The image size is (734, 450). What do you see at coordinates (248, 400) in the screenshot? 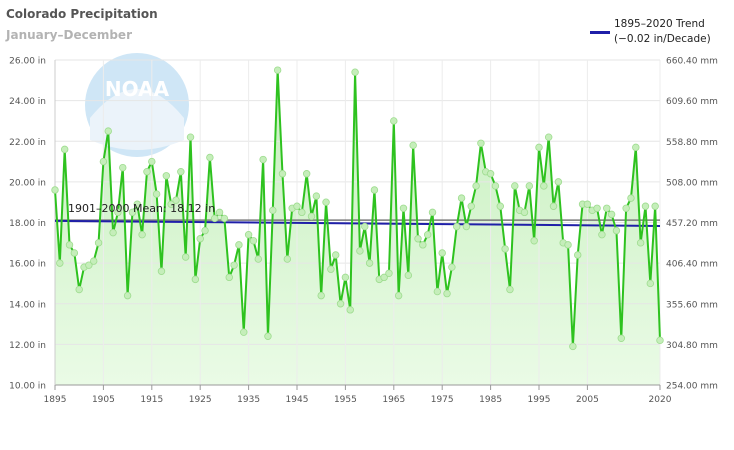
I see `x-tick-label: 1935` at bounding box center [248, 400].